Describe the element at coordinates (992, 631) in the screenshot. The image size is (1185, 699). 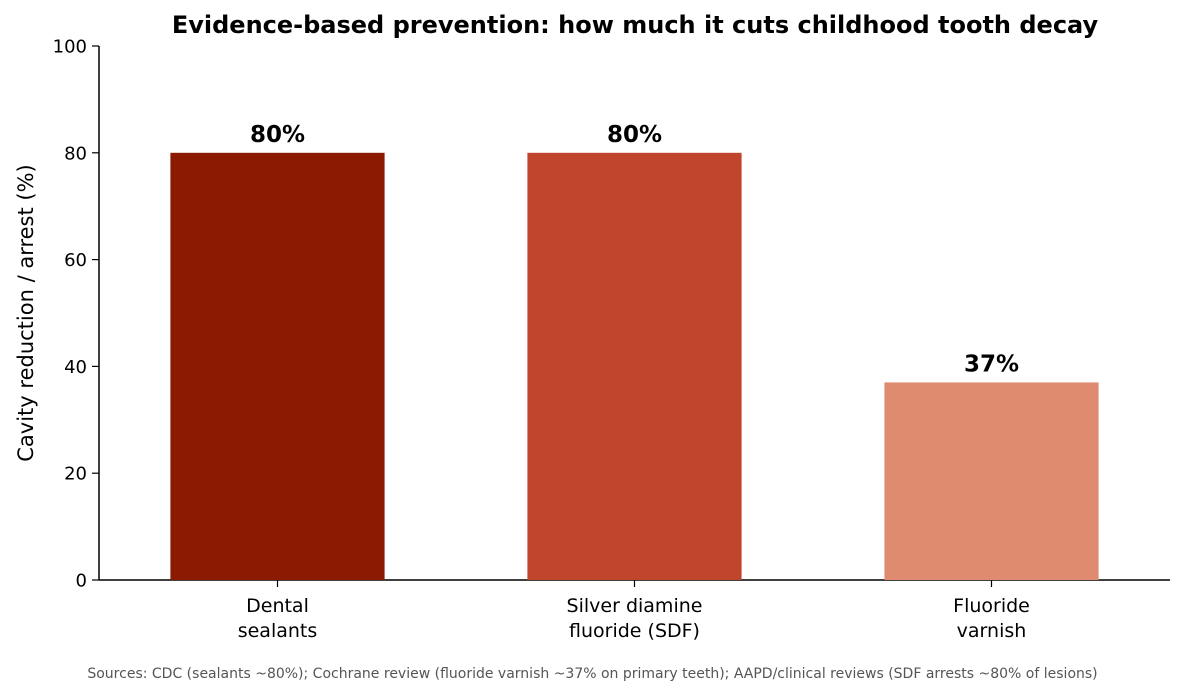
I see `x-tick-label: varnish` at that location.